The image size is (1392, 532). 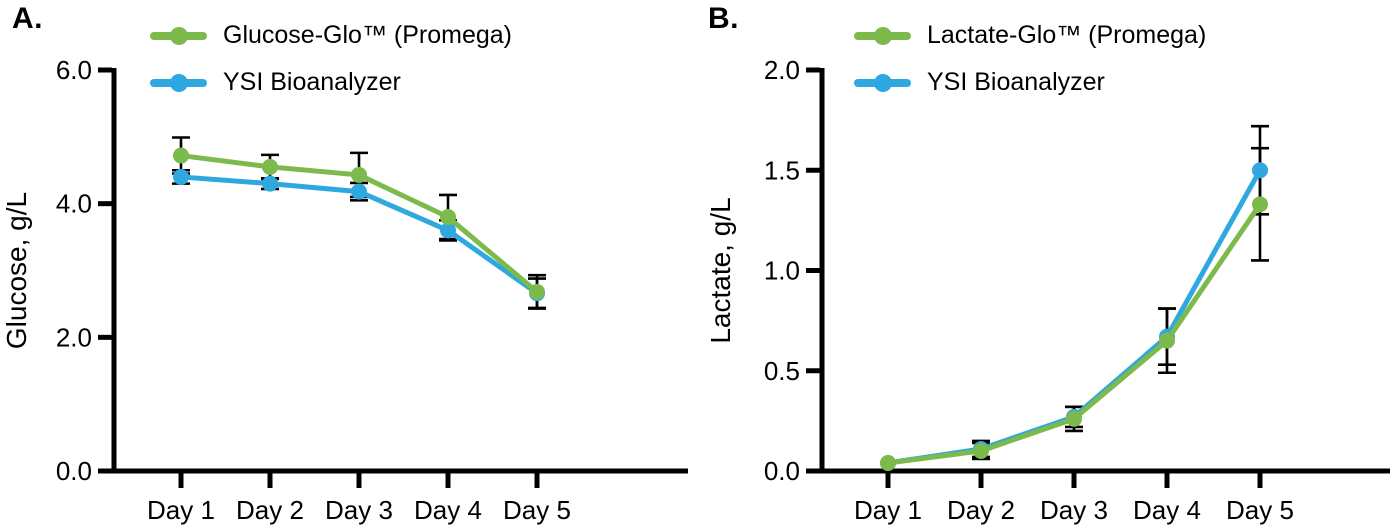 I want to click on y-tick-label: 0.5, so click(x=782, y=371).